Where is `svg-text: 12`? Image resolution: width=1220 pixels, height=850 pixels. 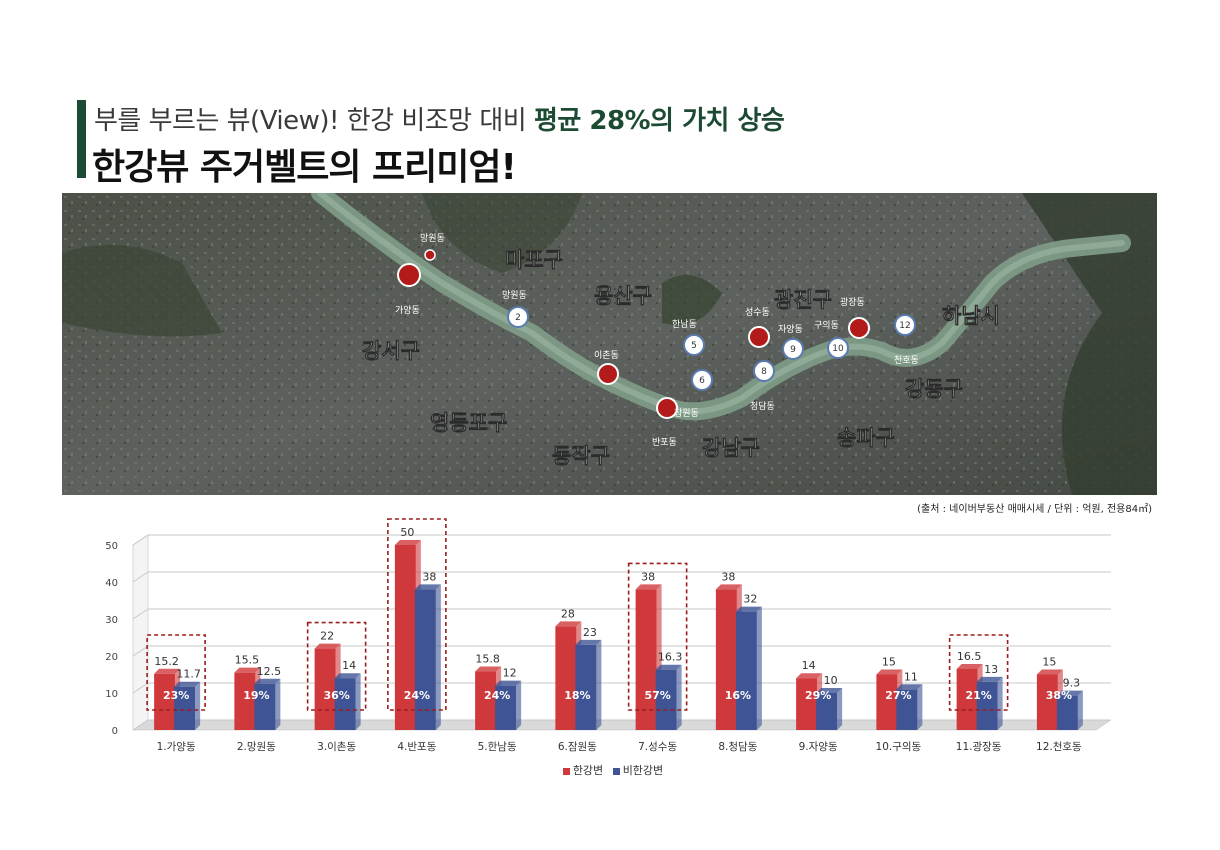
svg-text: 12 is located at coordinates (904, 326).